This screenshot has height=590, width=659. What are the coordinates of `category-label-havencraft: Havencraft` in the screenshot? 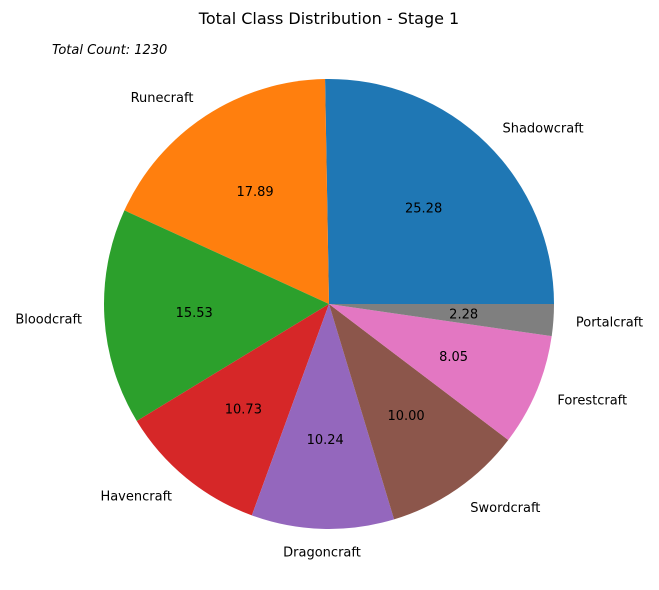 It's located at (136, 496).